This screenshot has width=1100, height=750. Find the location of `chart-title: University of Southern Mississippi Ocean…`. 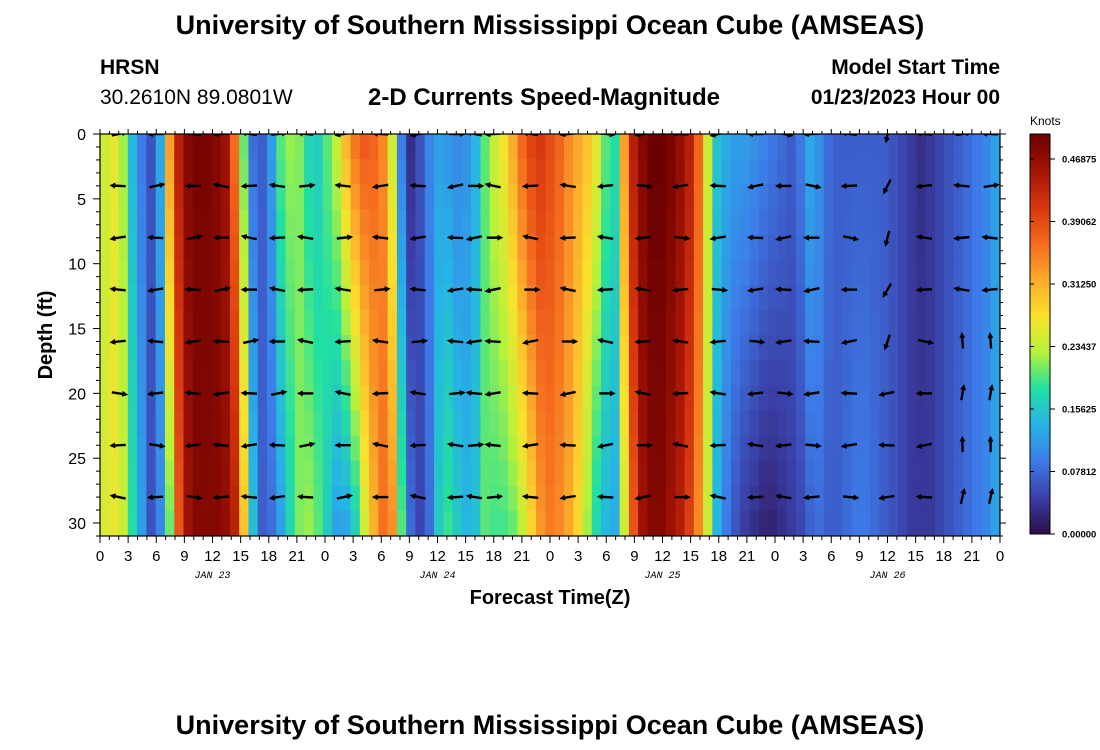

chart-title: University of Southern Mississippi Ocean… is located at coordinates (550, 25).